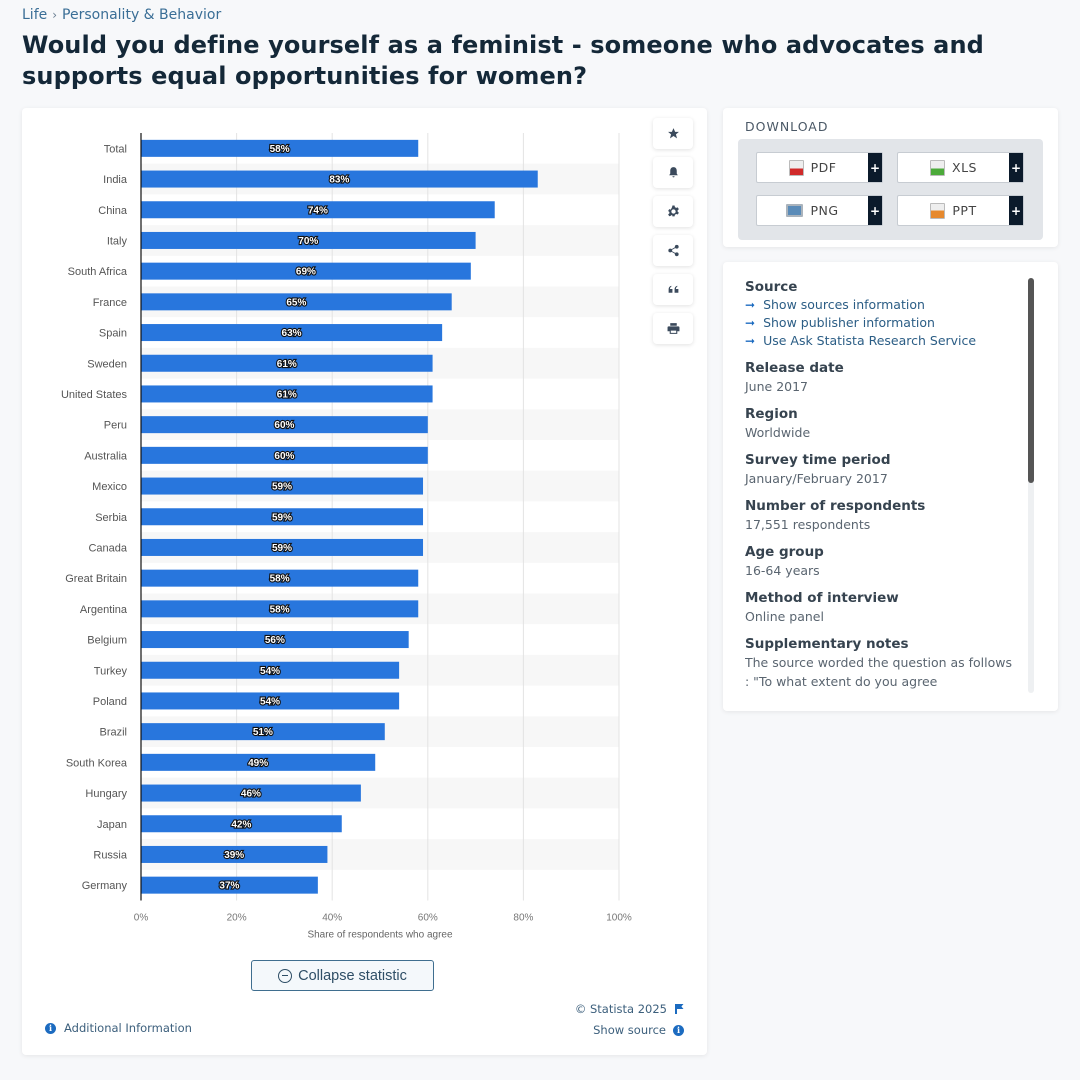 The width and height of the screenshot is (1080, 1080). What do you see at coordinates (234, 855) in the screenshot?
I see `data-label: 39%` at bounding box center [234, 855].